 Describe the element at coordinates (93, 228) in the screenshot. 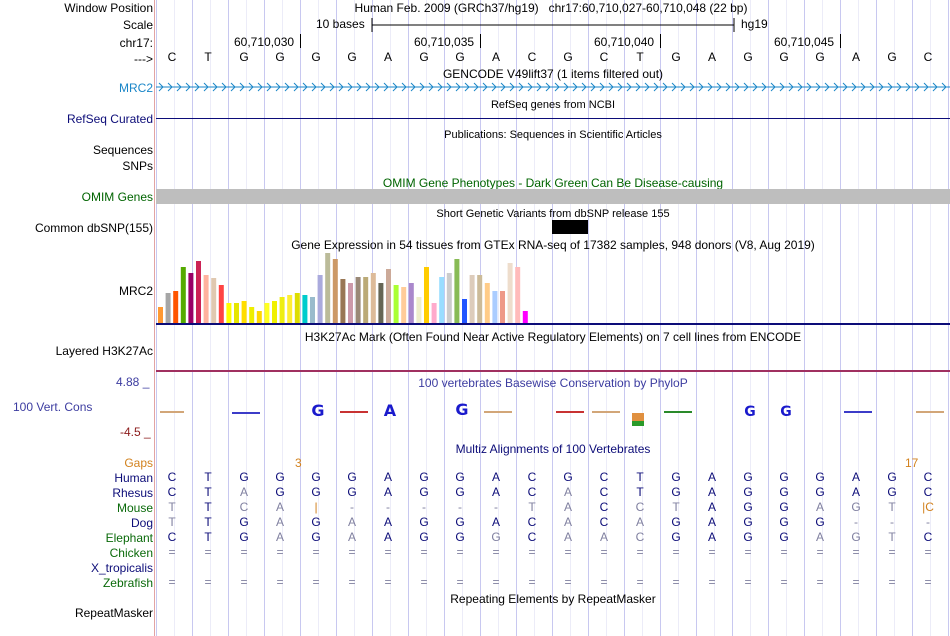

I see `dbsnp-label: Common dbSNP(155)` at that location.